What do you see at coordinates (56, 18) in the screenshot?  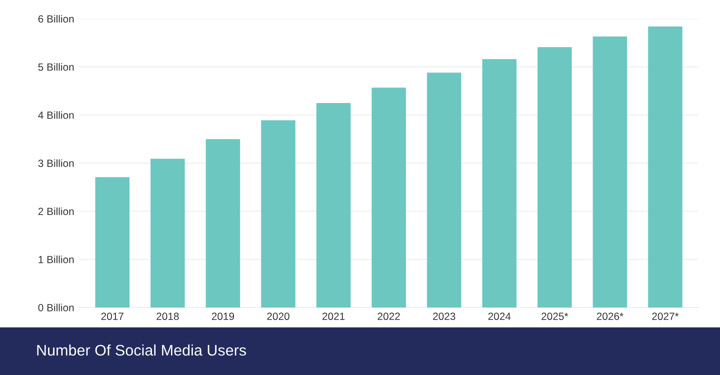 I see `y-tick-label: 6 Billion` at bounding box center [56, 18].